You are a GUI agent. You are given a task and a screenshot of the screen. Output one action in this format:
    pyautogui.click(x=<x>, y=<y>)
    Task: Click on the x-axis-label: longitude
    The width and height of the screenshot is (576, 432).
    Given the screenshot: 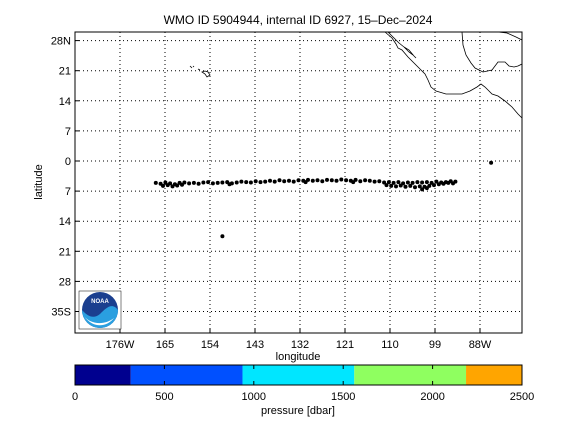 What is the action you would take?
    pyautogui.click(x=298, y=357)
    